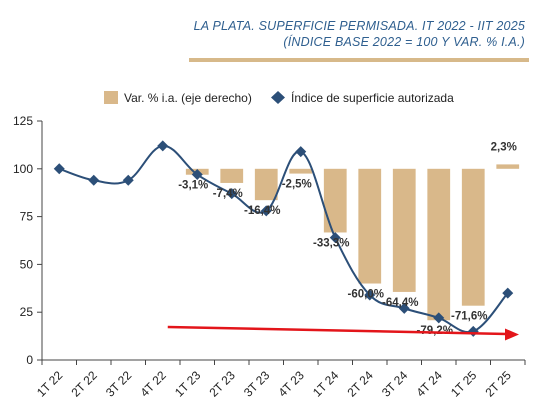  What do you see at coordinates (188, 384) in the screenshot?
I see `x-tick-label: 1T 23` at bounding box center [188, 384].